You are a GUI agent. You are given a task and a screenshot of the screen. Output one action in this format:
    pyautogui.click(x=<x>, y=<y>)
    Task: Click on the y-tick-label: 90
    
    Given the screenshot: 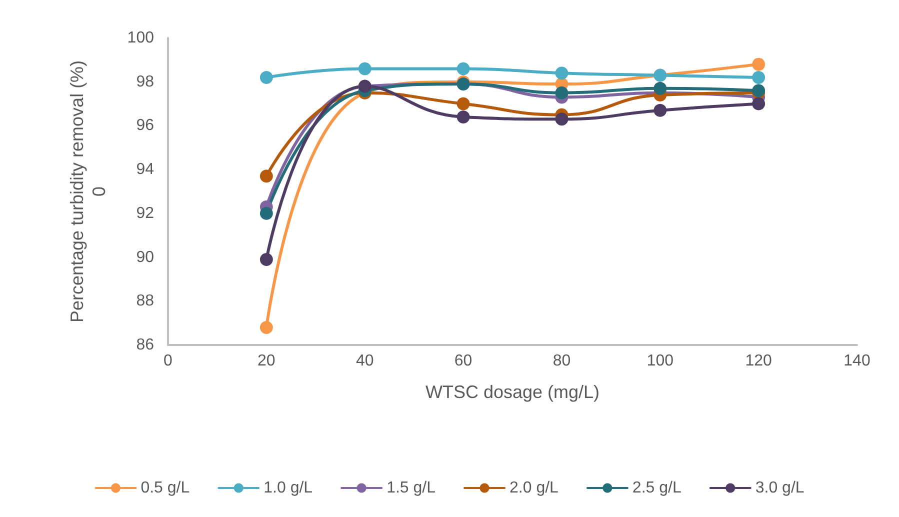 What is the action you would take?
    pyautogui.click(x=145, y=257)
    